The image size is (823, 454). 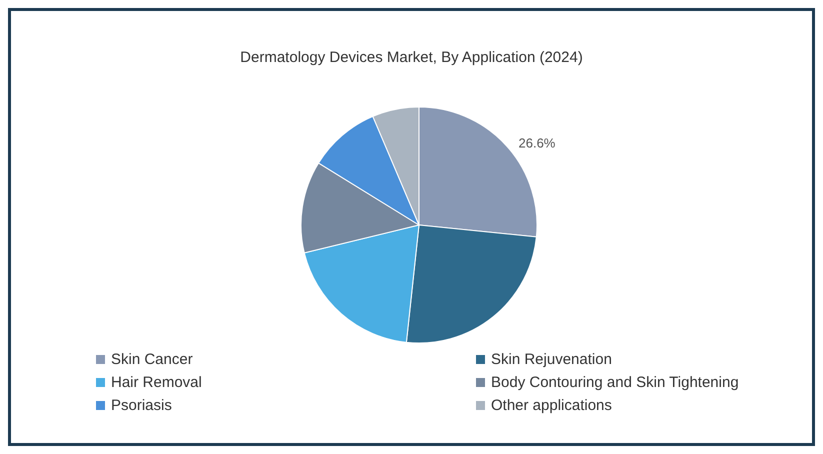 I want to click on data-label: 26.6%, so click(x=537, y=143).